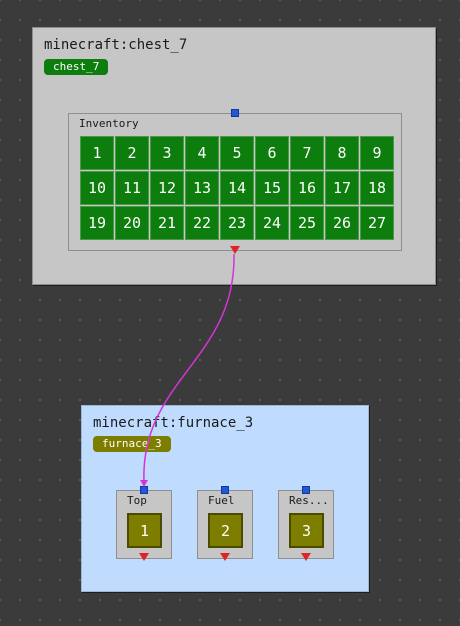 This screenshot has height=626, width=460. Describe the element at coordinates (342, 153) in the screenshot. I see `inventory-slot: 8` at that location.